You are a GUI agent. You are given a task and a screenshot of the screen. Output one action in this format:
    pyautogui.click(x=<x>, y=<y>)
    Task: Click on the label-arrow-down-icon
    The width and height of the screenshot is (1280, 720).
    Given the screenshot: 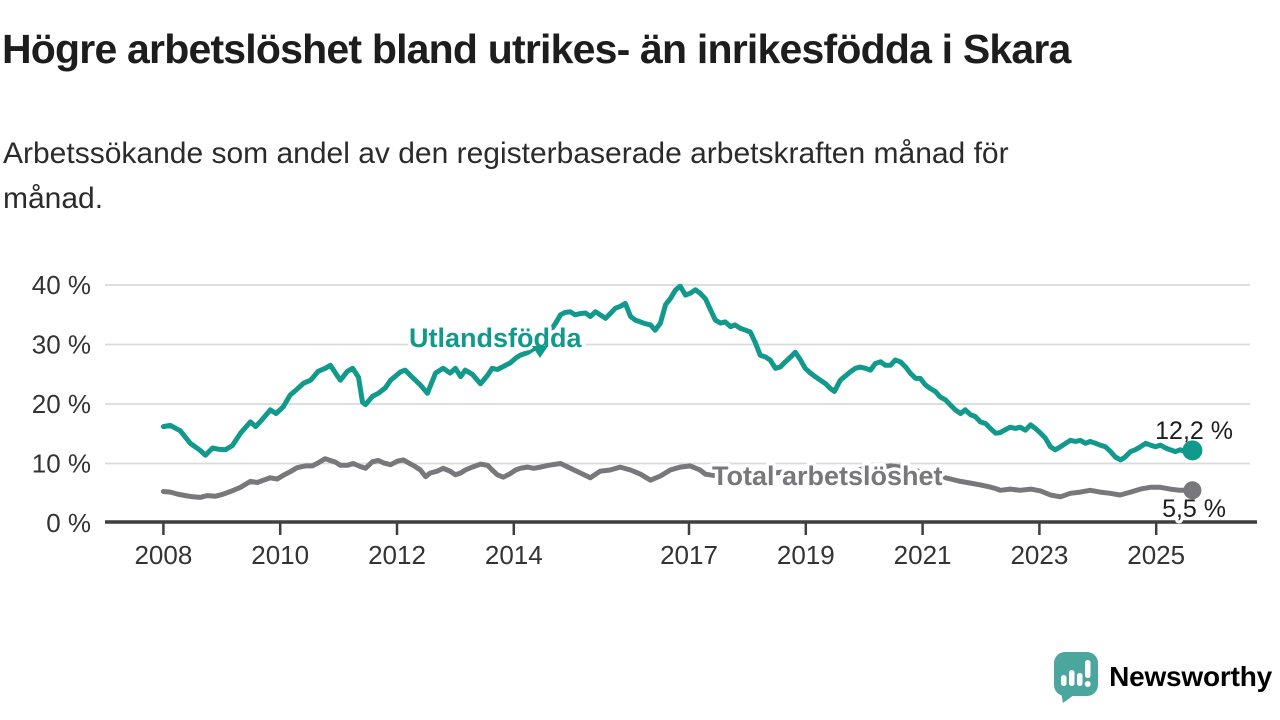 What is the action you would take?
    pyautogui.click(x=540, y=352)
    